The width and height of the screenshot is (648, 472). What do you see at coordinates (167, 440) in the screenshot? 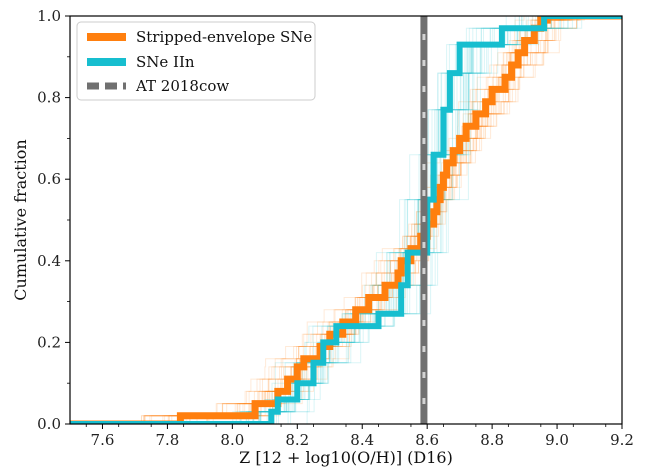
I see `x-tick-label: 7.8` at bounding box center [167, 440].